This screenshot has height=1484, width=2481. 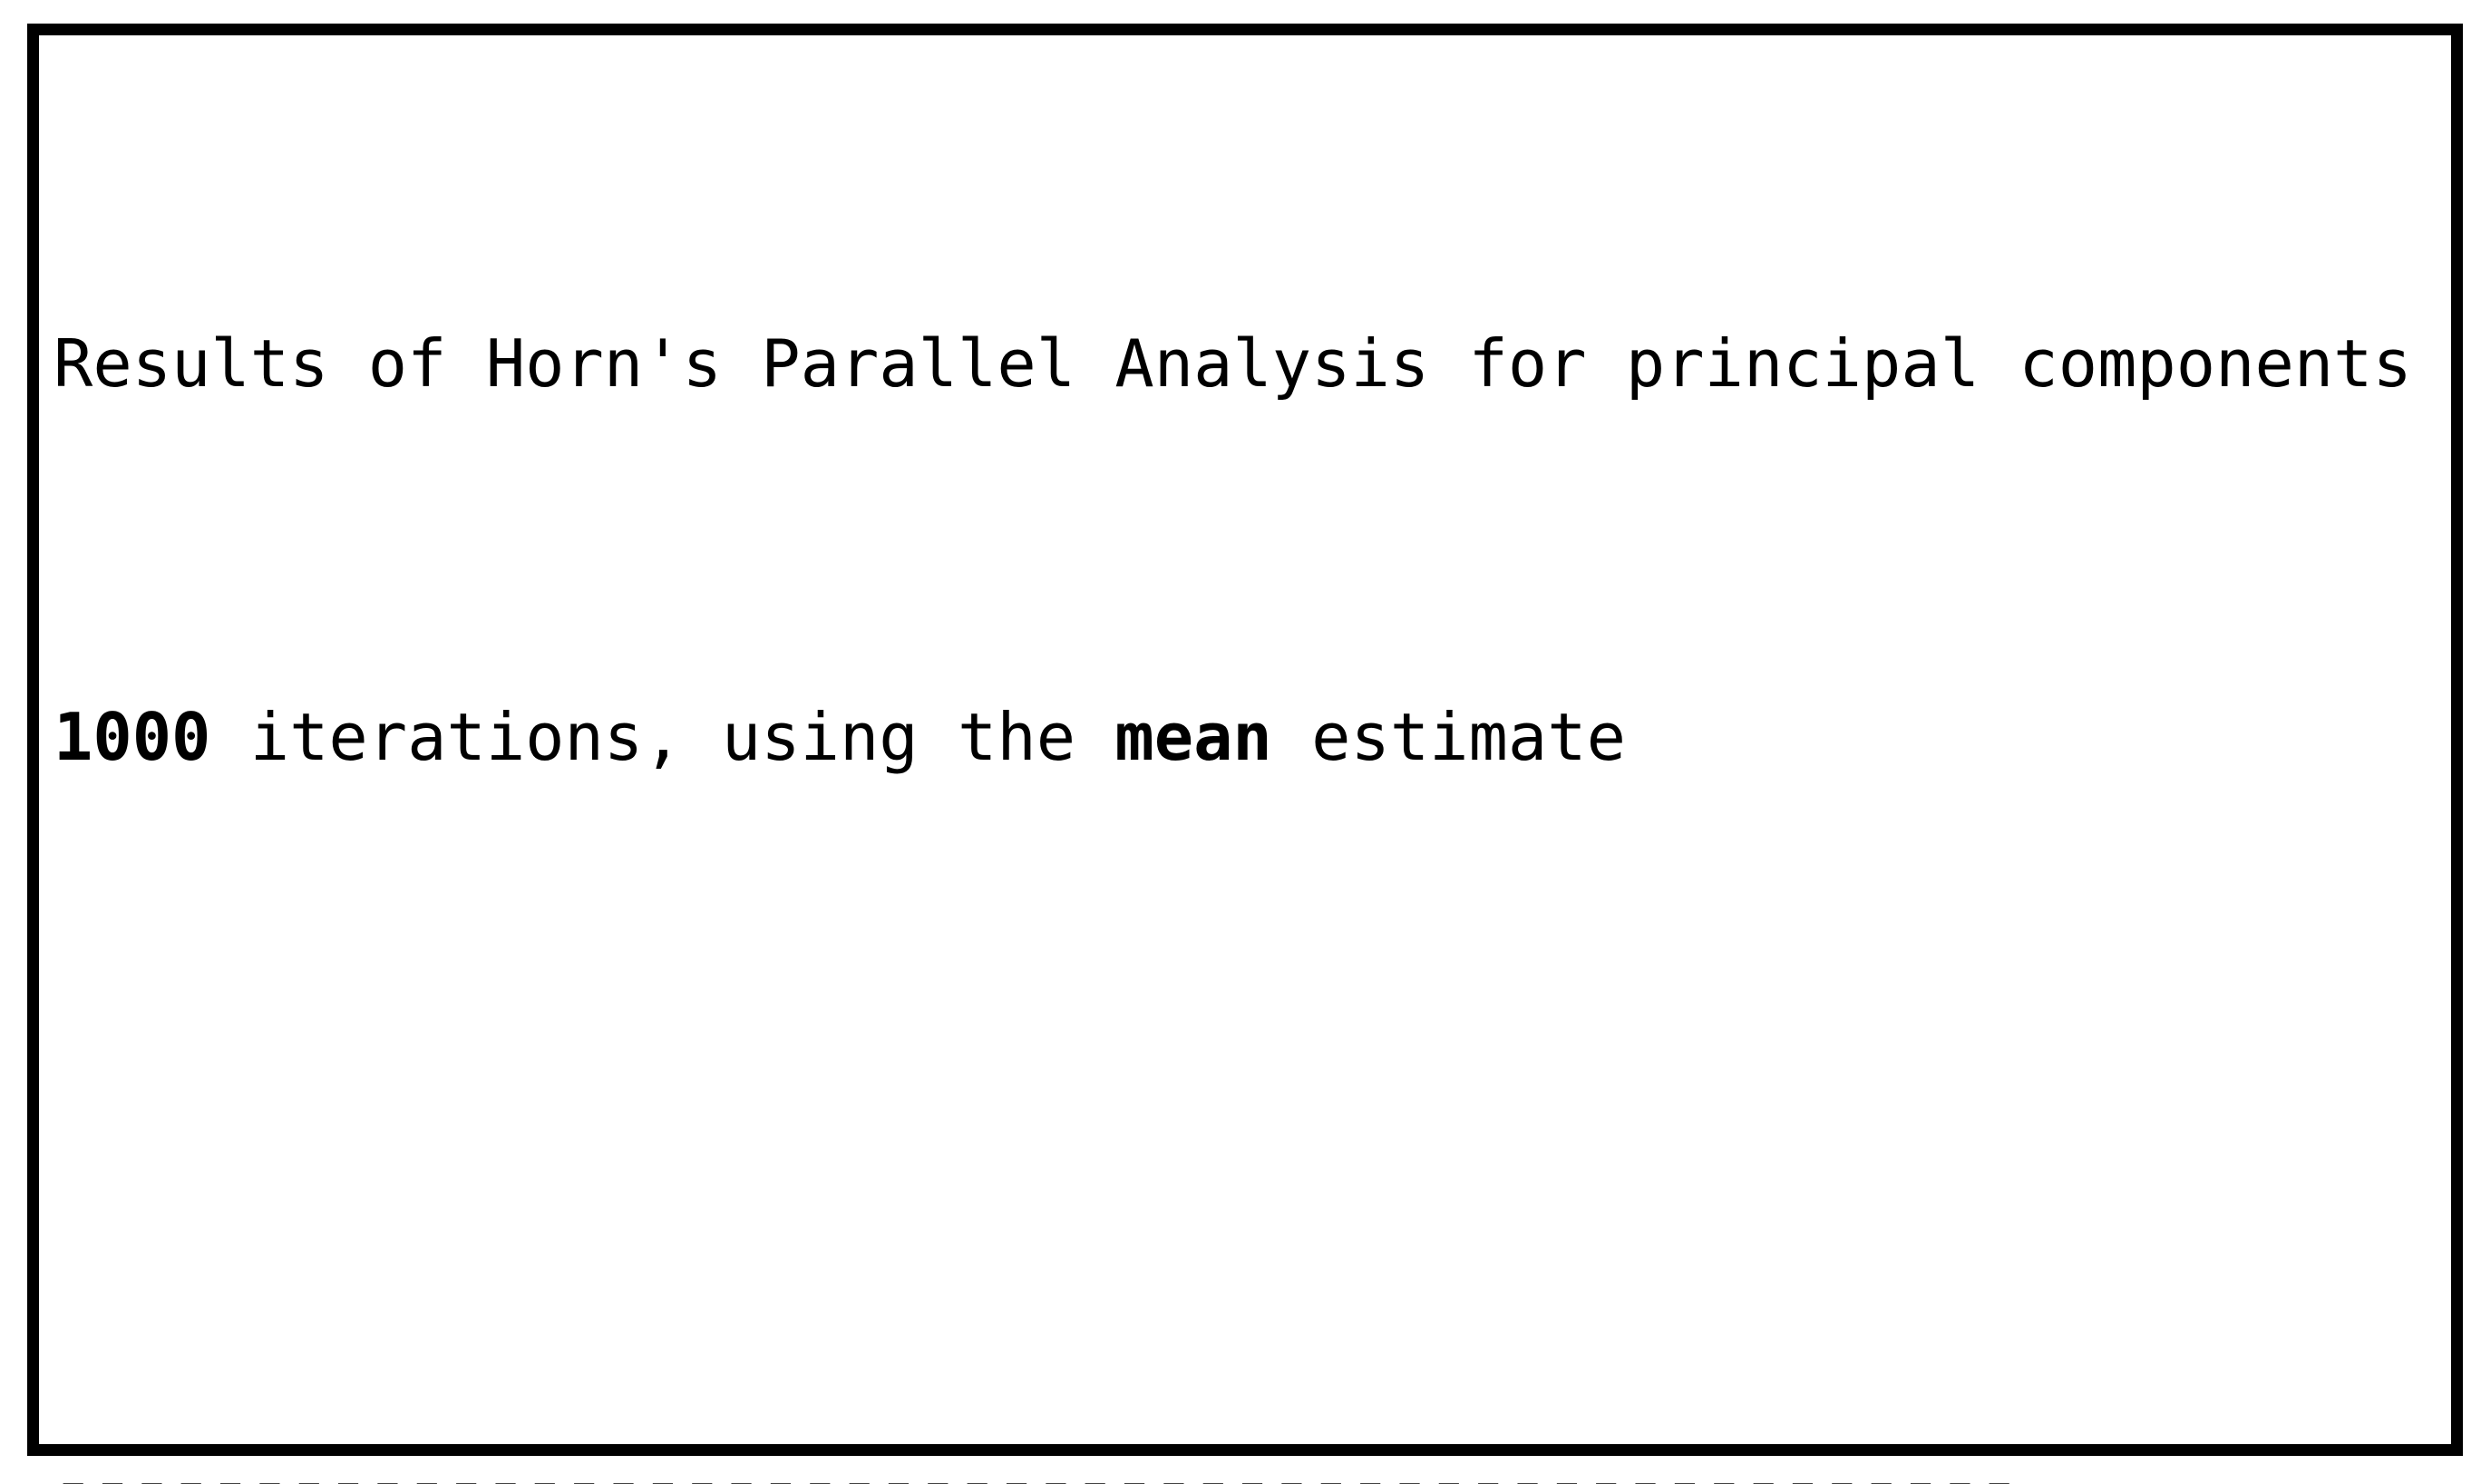 I want to click on blank-line, so click(x=1252, y=1111).